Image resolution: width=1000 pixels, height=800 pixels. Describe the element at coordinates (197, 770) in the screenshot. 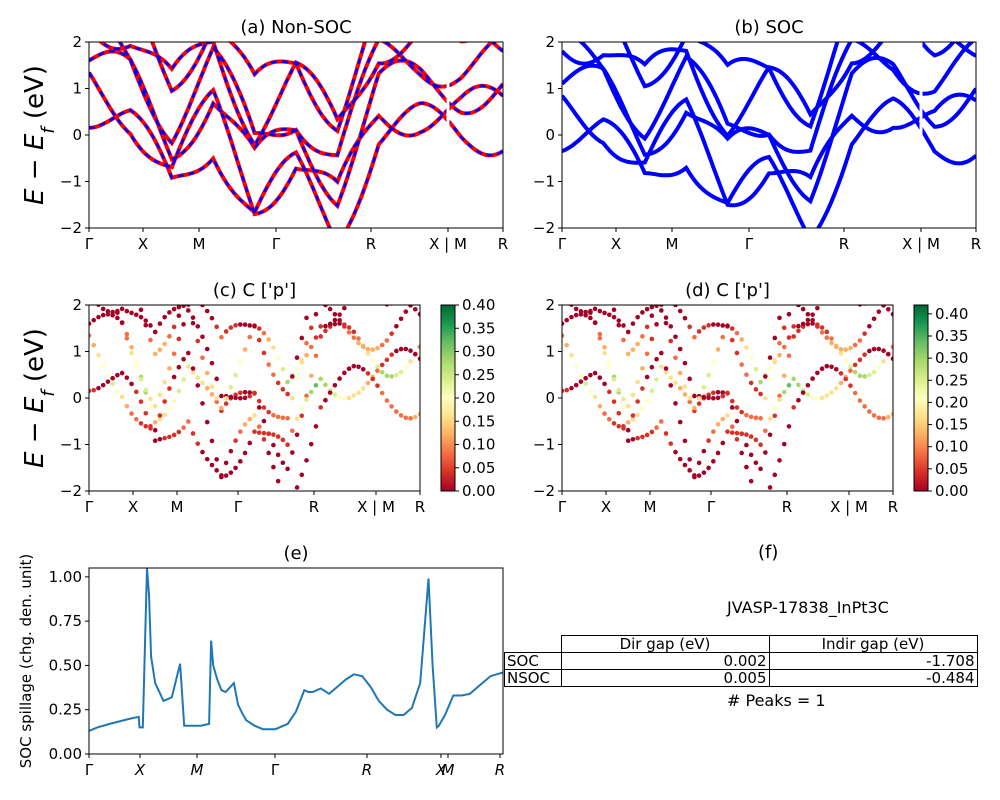

I see `x-tick-label: M` at that location.